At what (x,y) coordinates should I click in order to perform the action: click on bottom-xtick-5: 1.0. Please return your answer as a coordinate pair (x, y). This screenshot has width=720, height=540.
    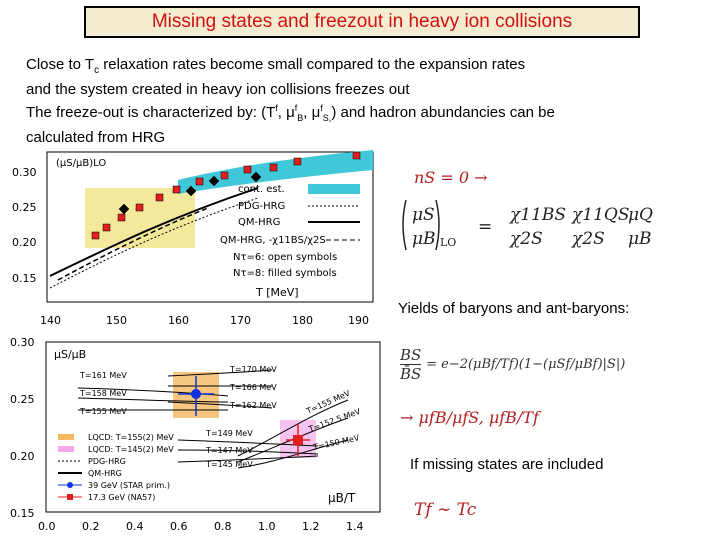
    Looking at the image, I should click on (267, 526).